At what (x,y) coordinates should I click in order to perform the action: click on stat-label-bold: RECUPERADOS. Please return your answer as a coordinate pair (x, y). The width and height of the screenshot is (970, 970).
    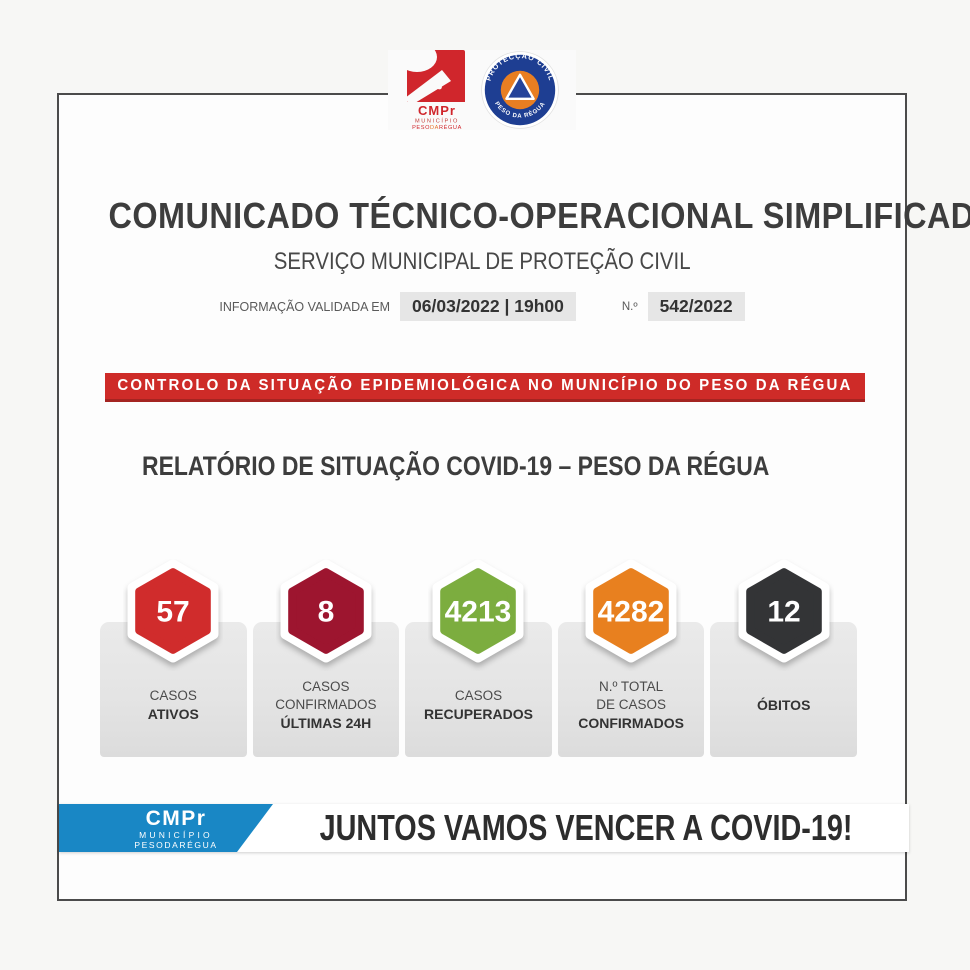
    Looking at the image, I should click on (478, 714).